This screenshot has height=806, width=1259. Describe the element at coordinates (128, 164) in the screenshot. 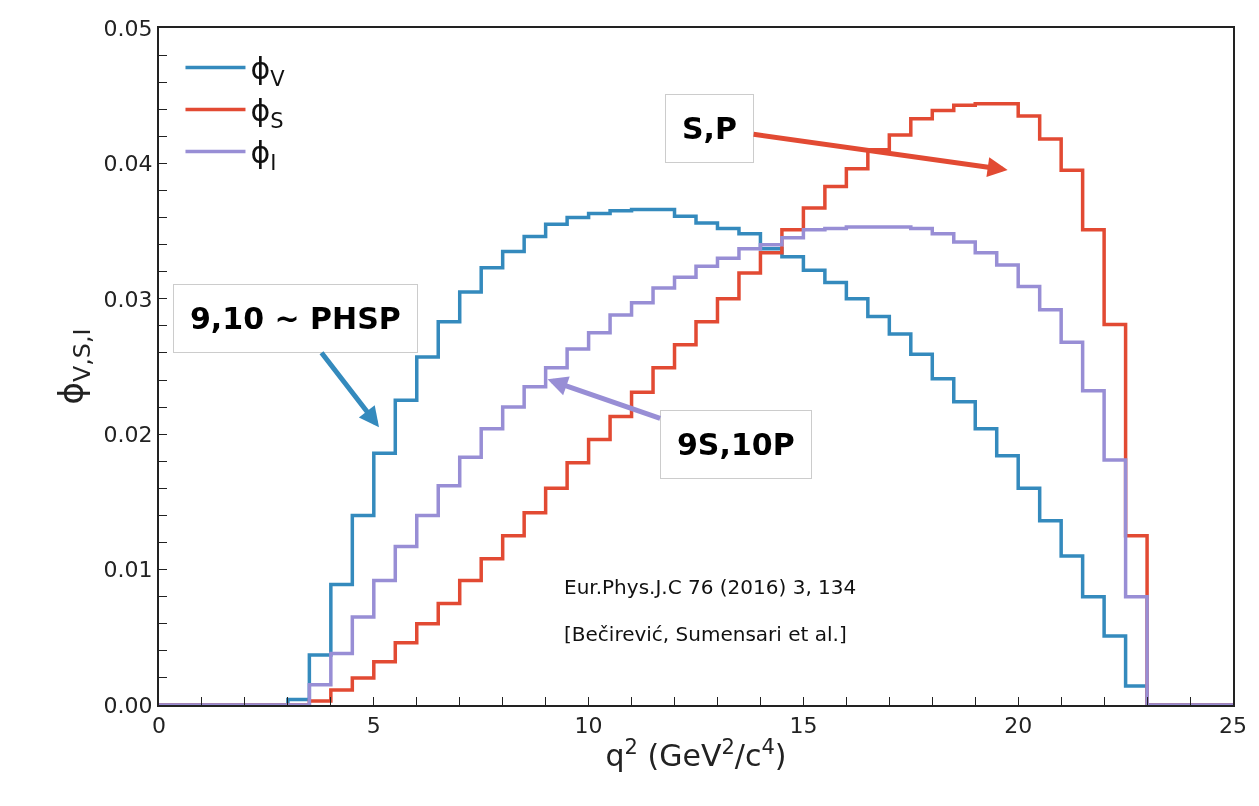

I see `y-tick-label: 0.04` at that location.